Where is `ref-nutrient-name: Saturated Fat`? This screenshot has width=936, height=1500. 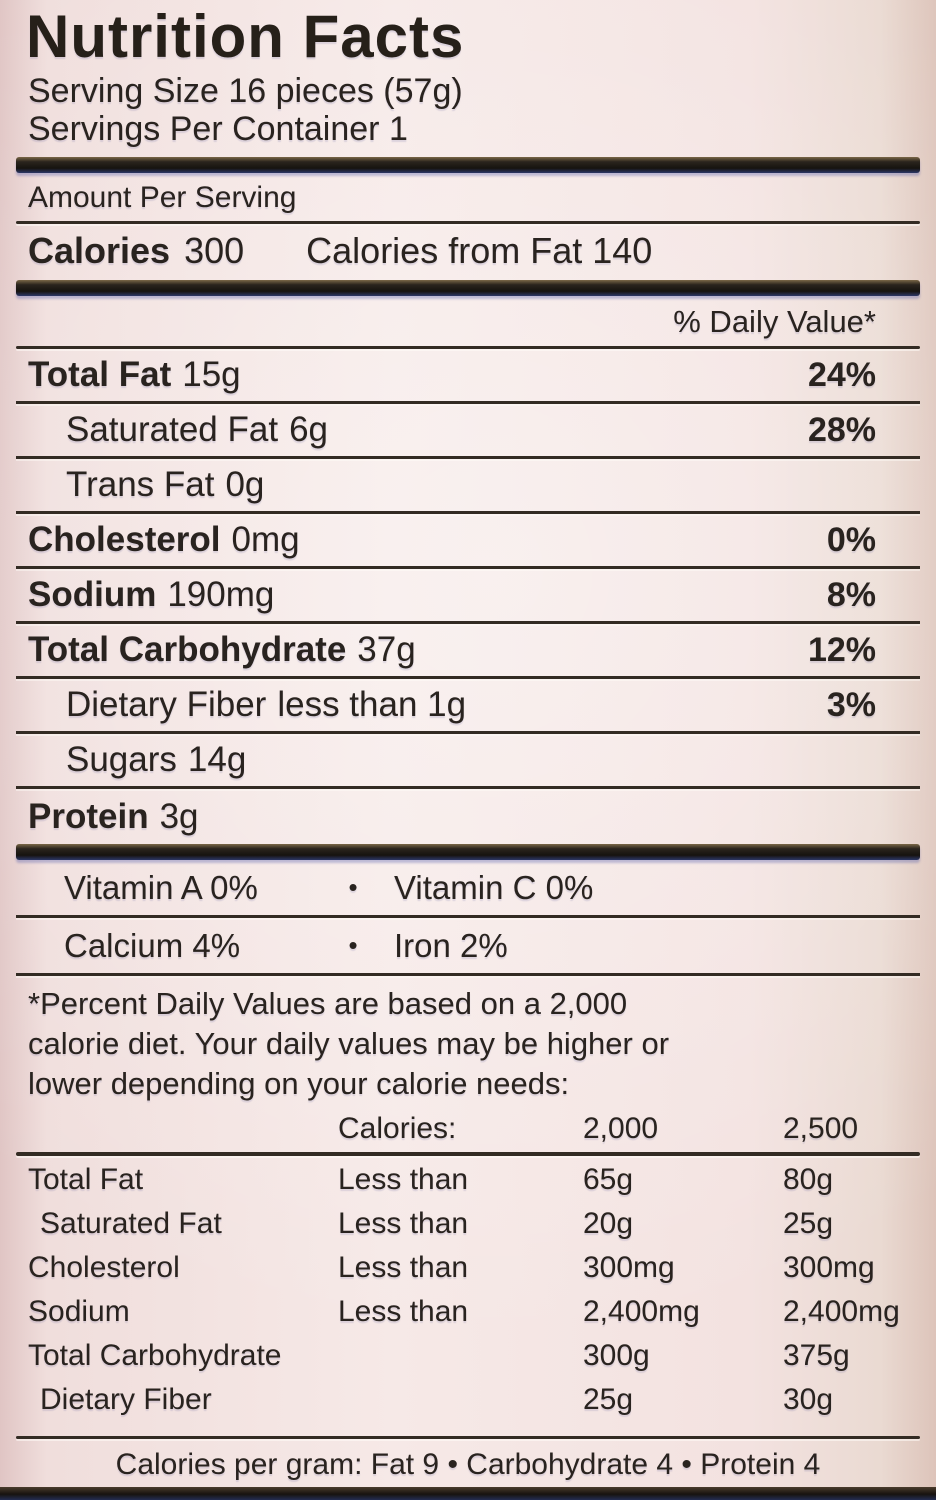 ref-nutrient-name: Saturated Fat is located at coordinates (131, 1223).